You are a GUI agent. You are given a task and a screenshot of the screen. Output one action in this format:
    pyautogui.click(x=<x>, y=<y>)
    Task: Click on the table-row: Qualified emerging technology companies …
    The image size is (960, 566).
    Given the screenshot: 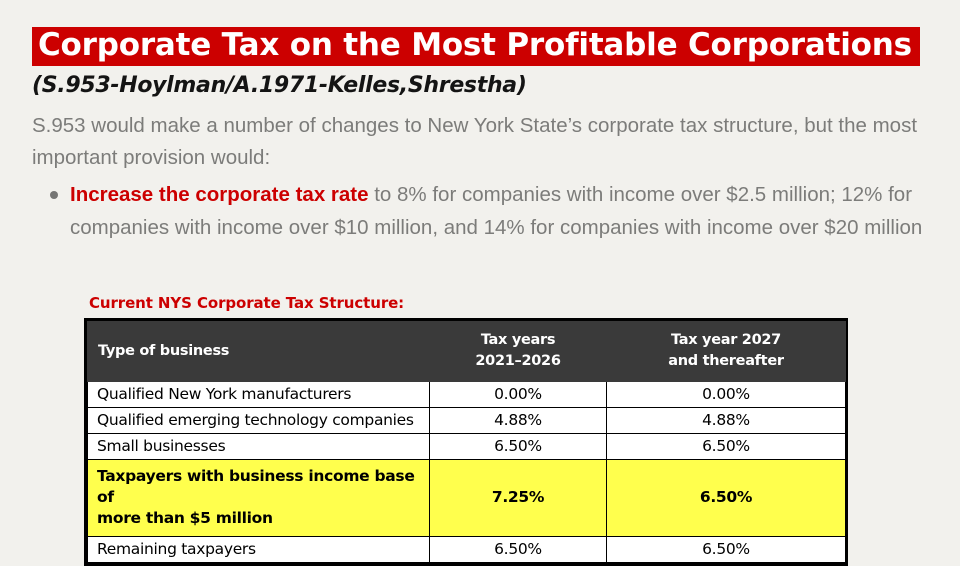 What is the action you would take?
    pyautogui.click(x=466, y=421)
    